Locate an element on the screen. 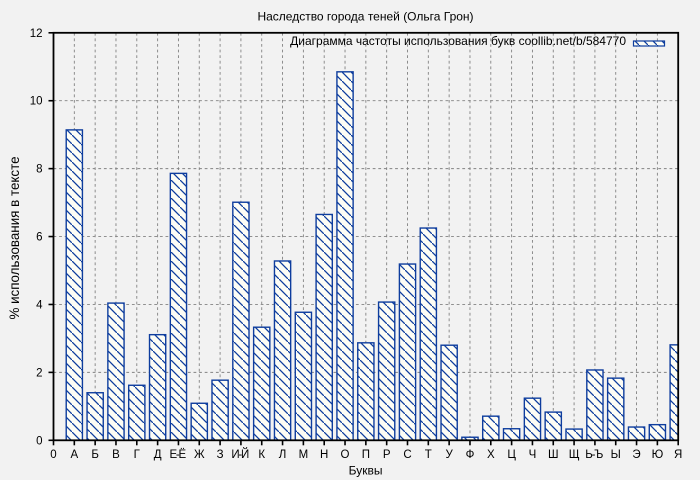 The height and width of the screenshot is (480, 700). svg-text: Д is located at coordinates (158, 455).